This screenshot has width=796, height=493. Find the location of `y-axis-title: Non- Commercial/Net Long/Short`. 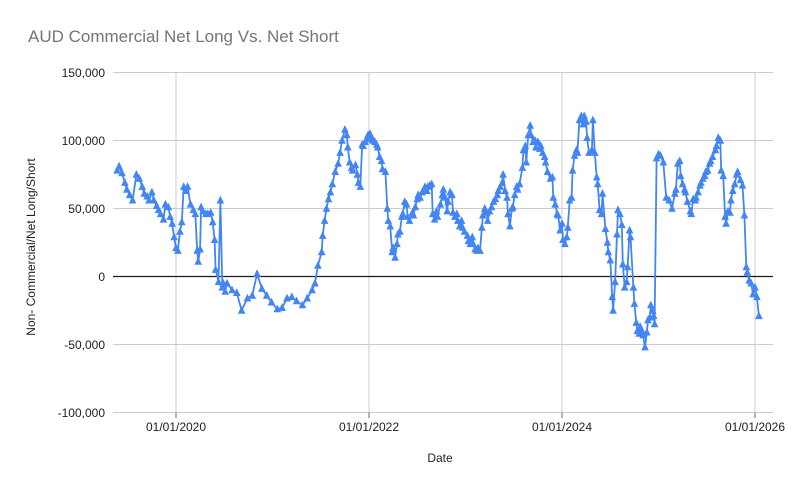

y-axis-title: Non- Commercial/Net Long/Short is located at coordinates (31, 247).